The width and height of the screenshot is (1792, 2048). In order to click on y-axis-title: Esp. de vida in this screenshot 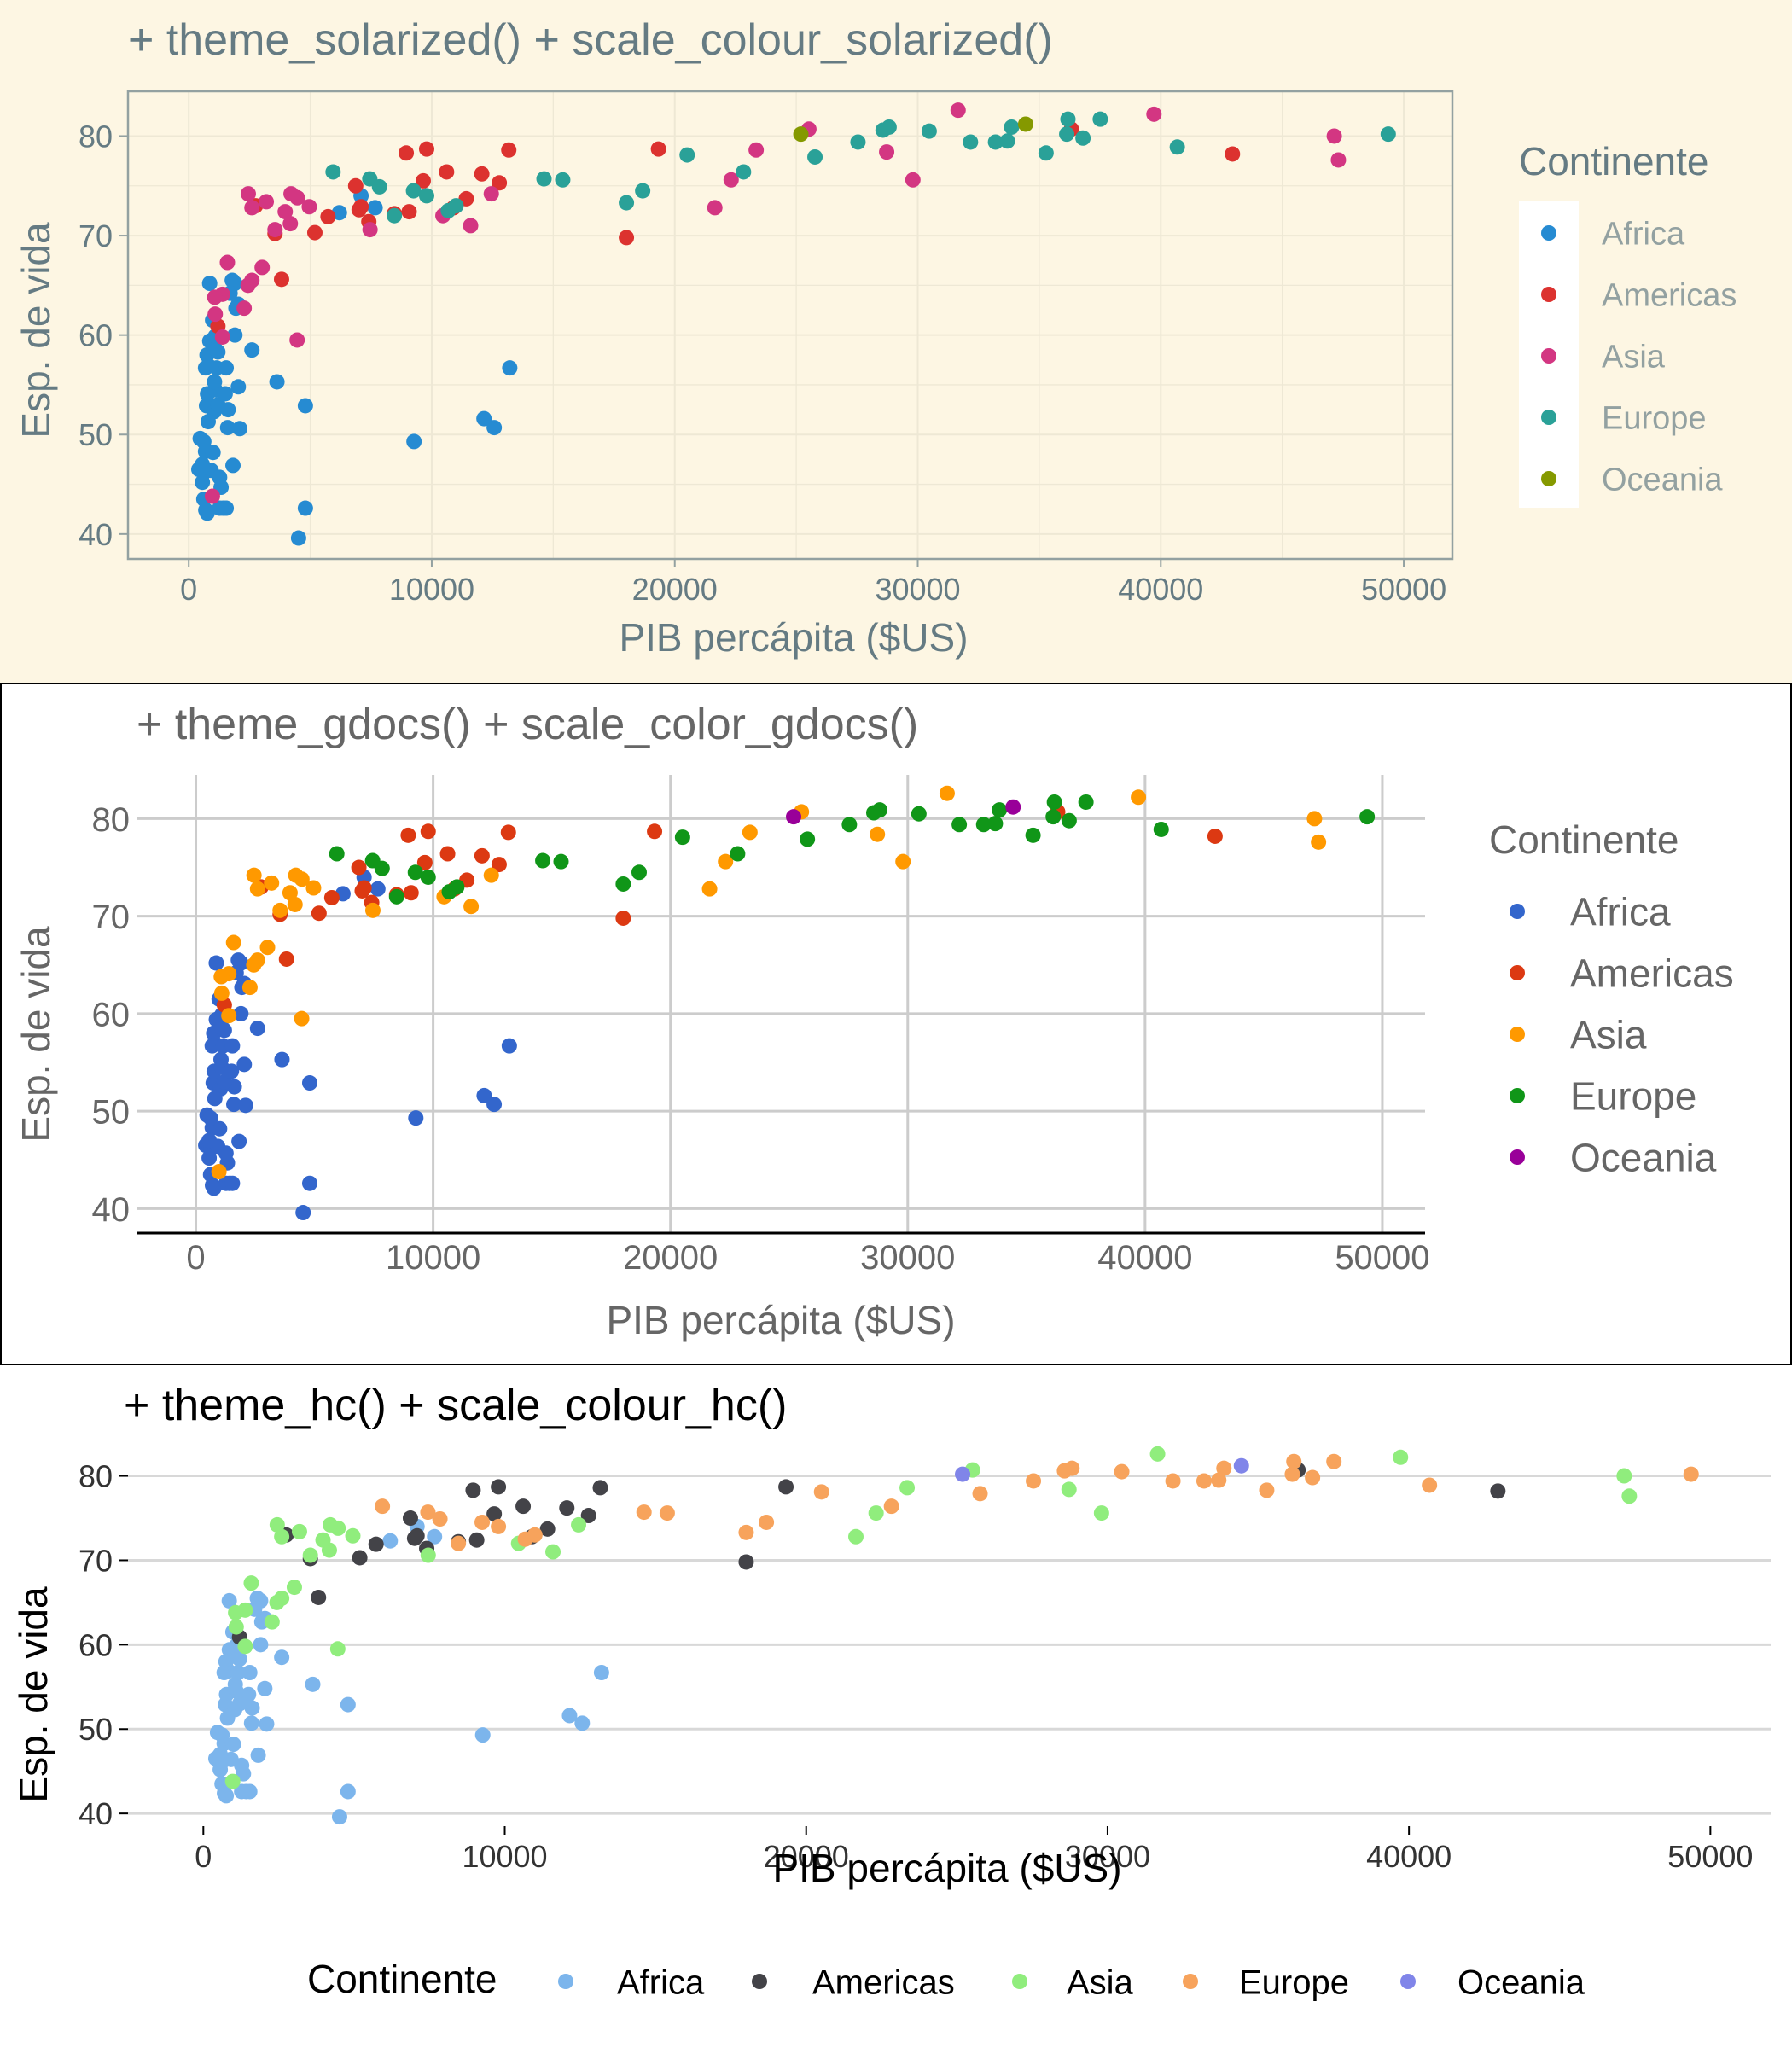, I will do `click(36, 330)`.